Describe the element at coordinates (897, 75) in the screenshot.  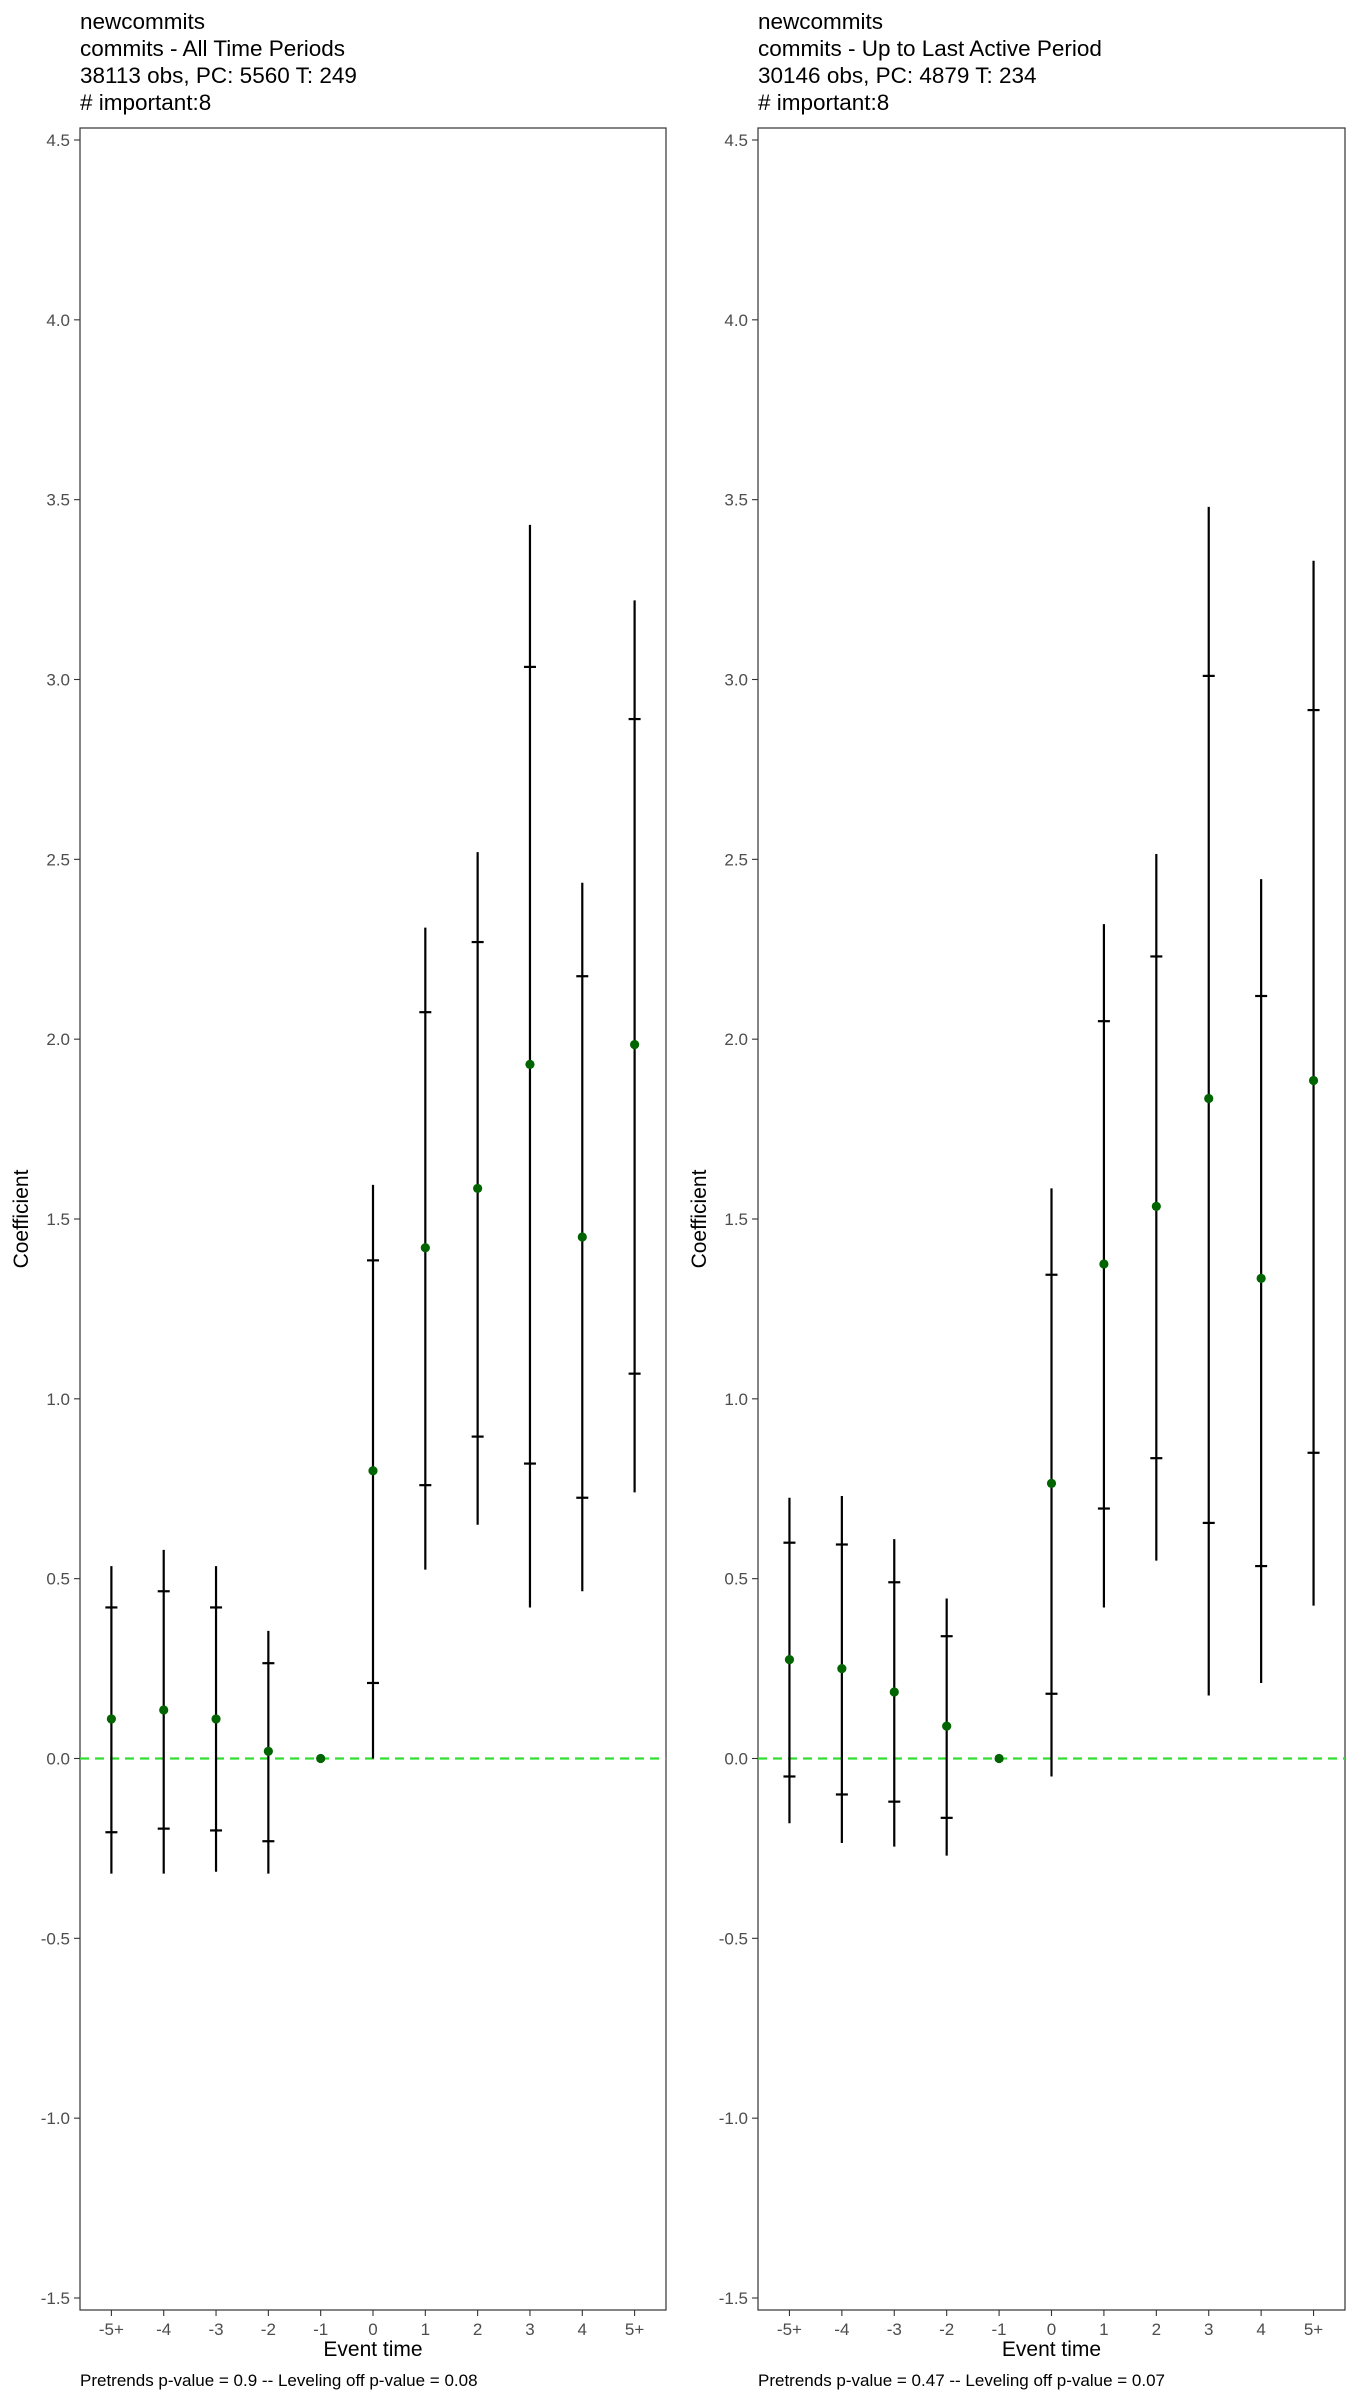
I see `title-line-3: 30146 obs, PC: 4879 T: 234` at that location.